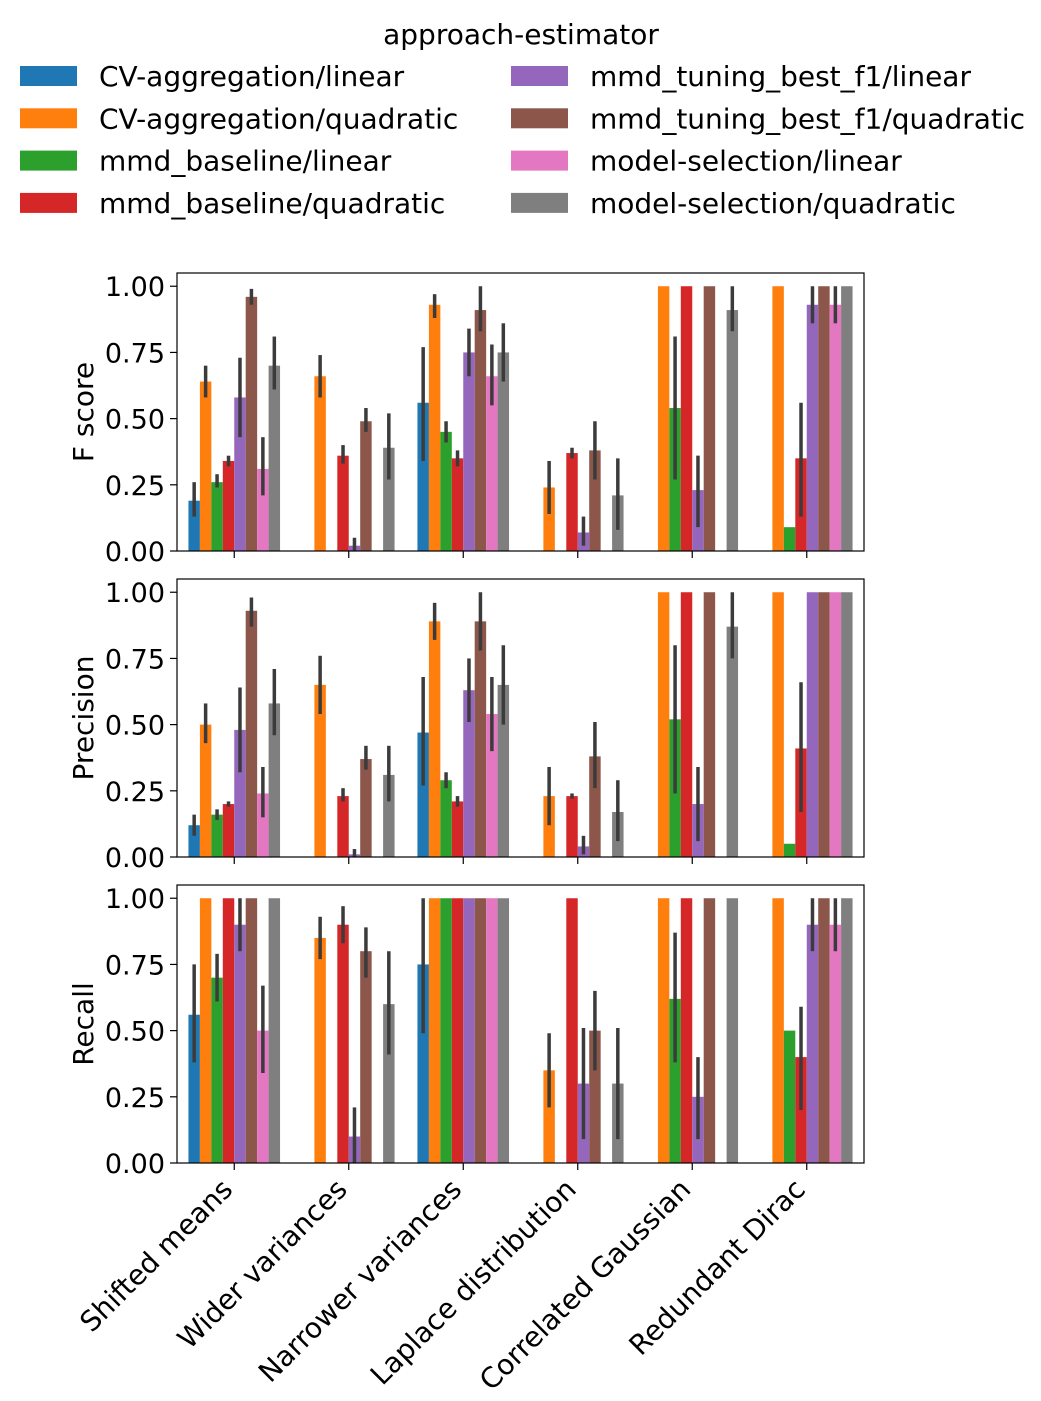  What do you see at coordinates (232, 203) in the screenshot?
I see `legend-item: mmd_baseline/quadratic` at bounding box center [232, 203].